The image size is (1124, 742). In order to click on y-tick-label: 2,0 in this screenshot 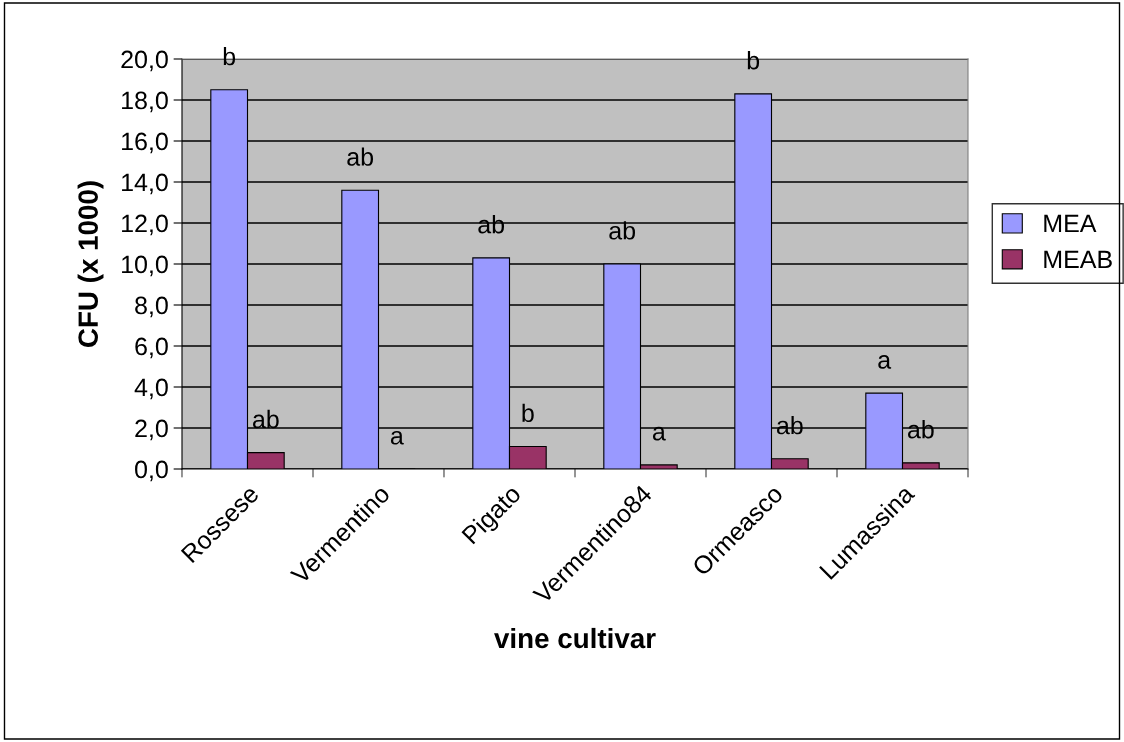, I will do `click(151, 430)`.